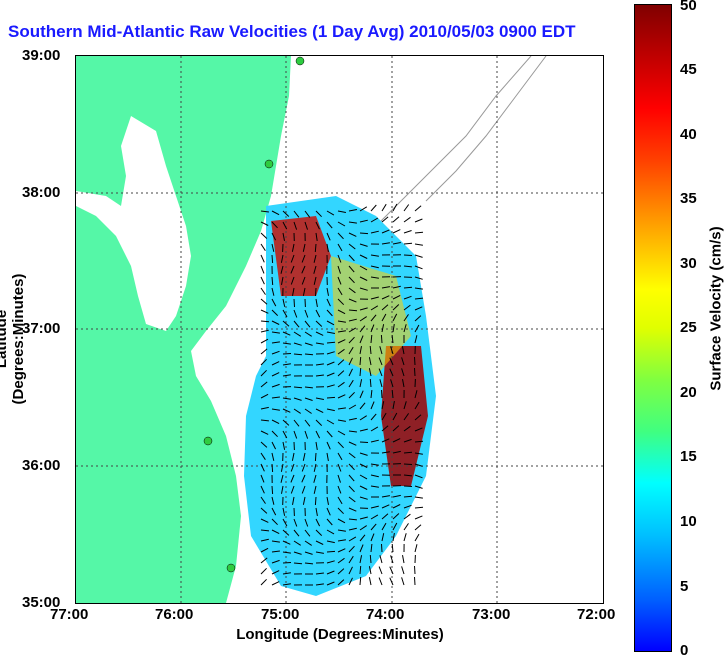  Describe the element at coordinates (688, 327) in the screenshot. I see `colorbar-tick: 25` at that location.